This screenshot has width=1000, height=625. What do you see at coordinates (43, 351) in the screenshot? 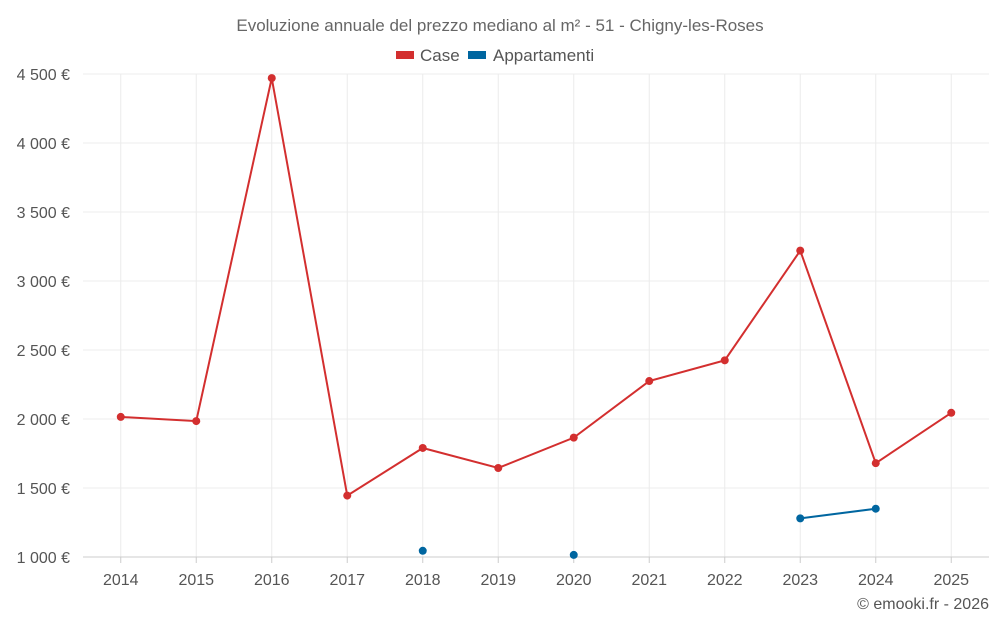
I see `y-tick-label: 2 500 €` at bounding box center [43, 351].